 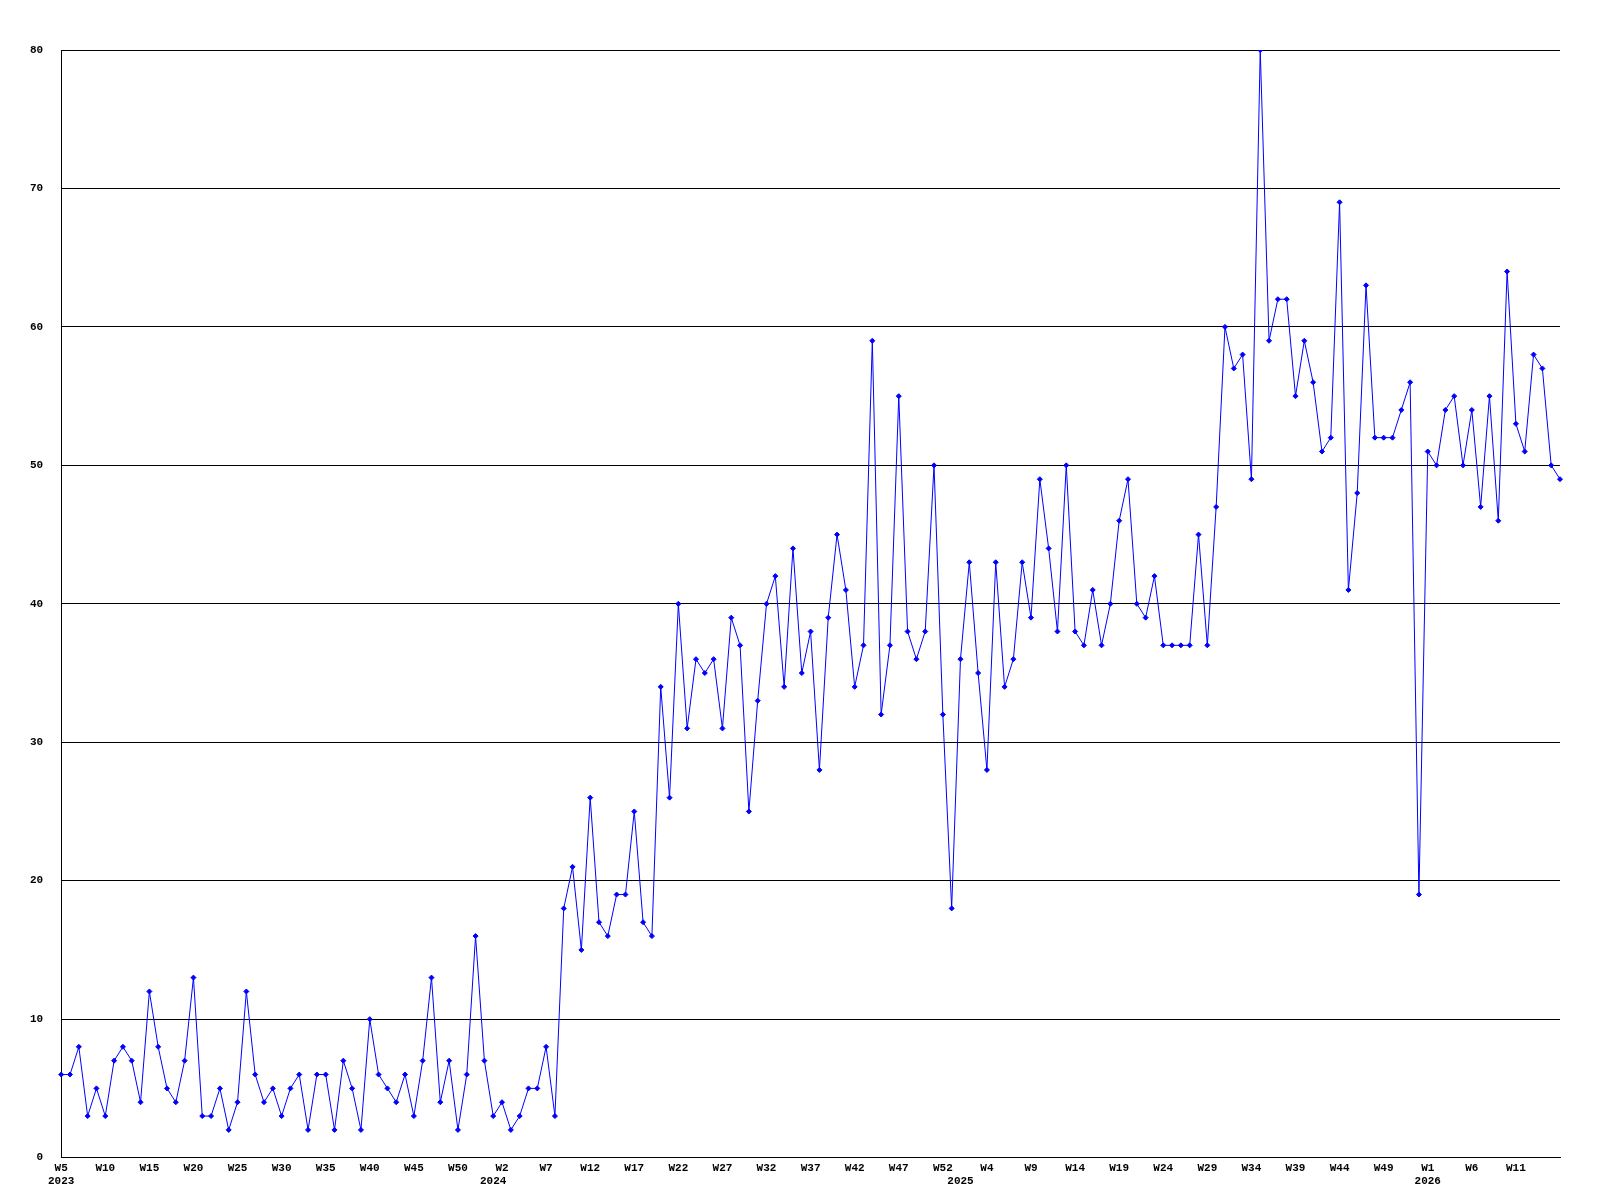 What do you see at coordinates (37, 603) in the screenshot?
I see `y-tick-label: 40` at bounding box center [37, 603].